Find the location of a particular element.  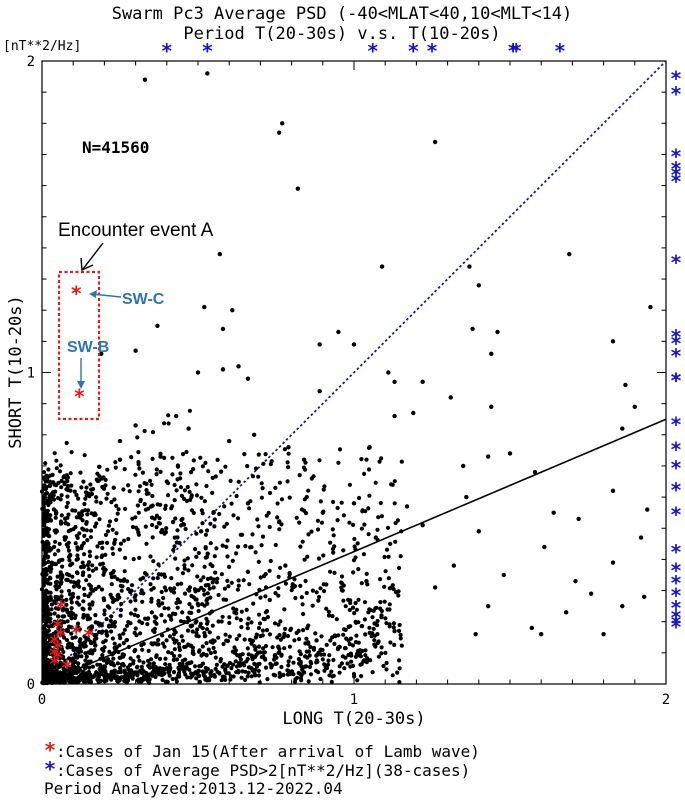

chart-subtitle: Period T(20-30s) v.s. T(10-20s) is located at coordinates (341, 34).